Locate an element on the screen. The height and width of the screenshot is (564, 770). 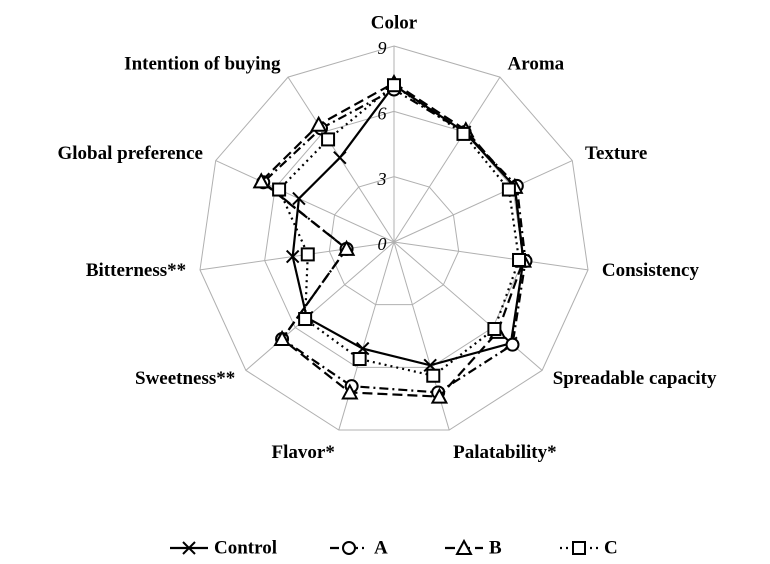
grid-ring is located at coordinates (394, 241).